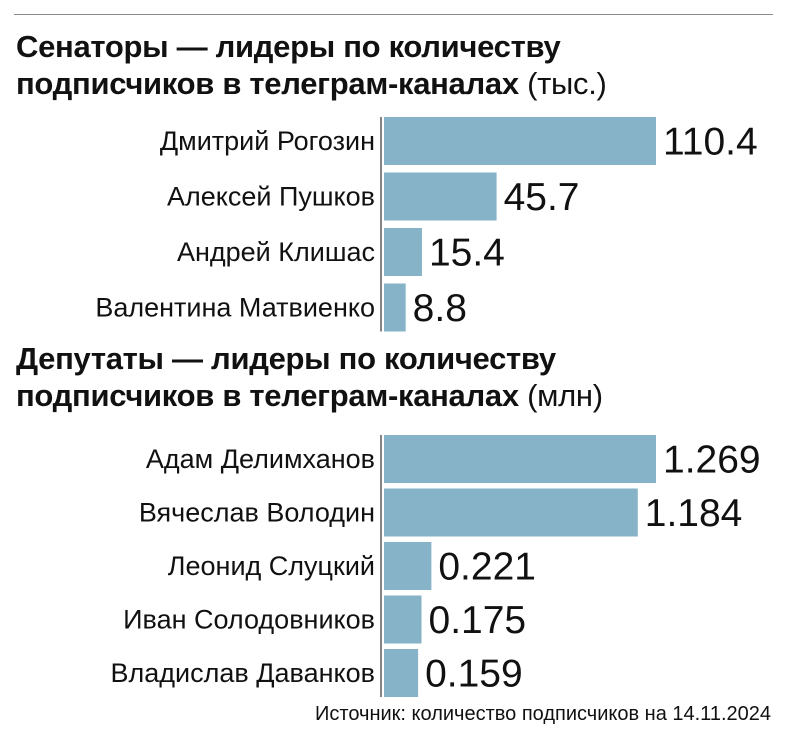 The image size is (793, 746). What do you see at coordinates (267, 83) in the screenshot?
I see `senators-title-line2: подписчиков в телеграм-каналах` at bounding box center [267, 83].